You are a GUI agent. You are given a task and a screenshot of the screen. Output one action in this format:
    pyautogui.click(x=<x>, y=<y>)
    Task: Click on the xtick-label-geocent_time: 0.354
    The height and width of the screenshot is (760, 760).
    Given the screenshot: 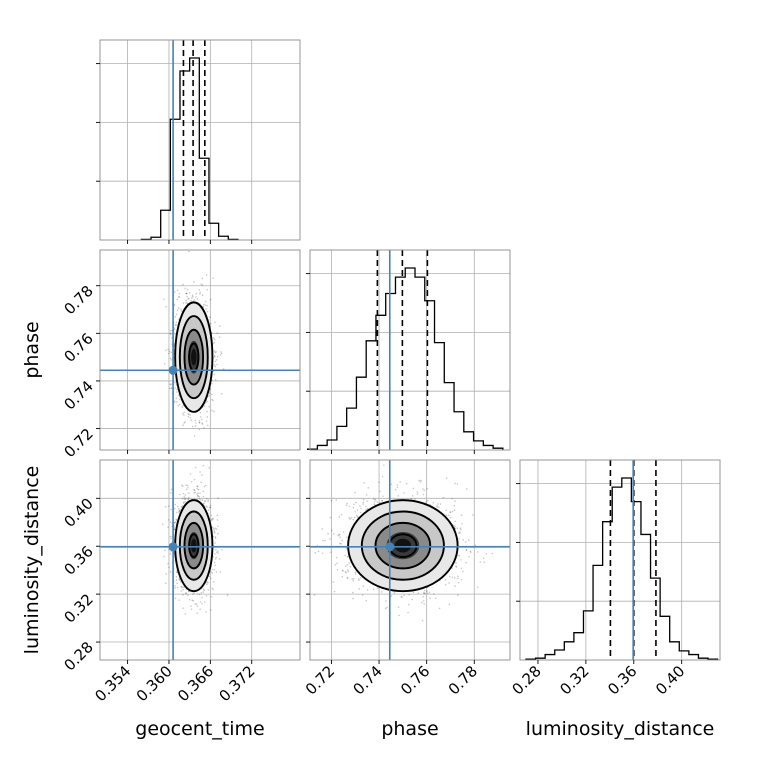 What is the action you would take?
    pyautogui.click(x=112, y=683)
    